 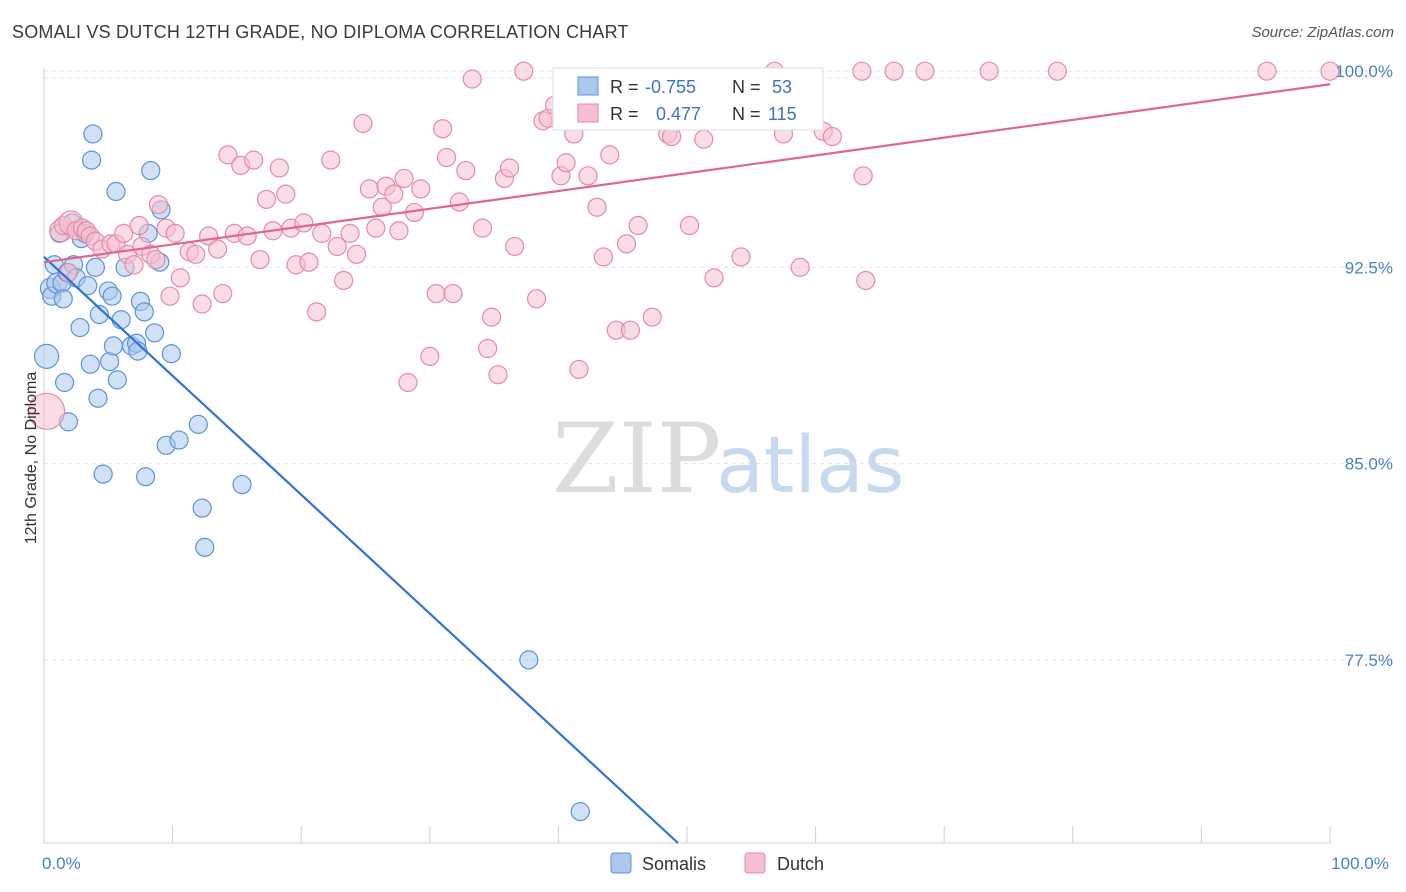 I want to click on watermark: ZIP atlas, so click(x=728, y=459).